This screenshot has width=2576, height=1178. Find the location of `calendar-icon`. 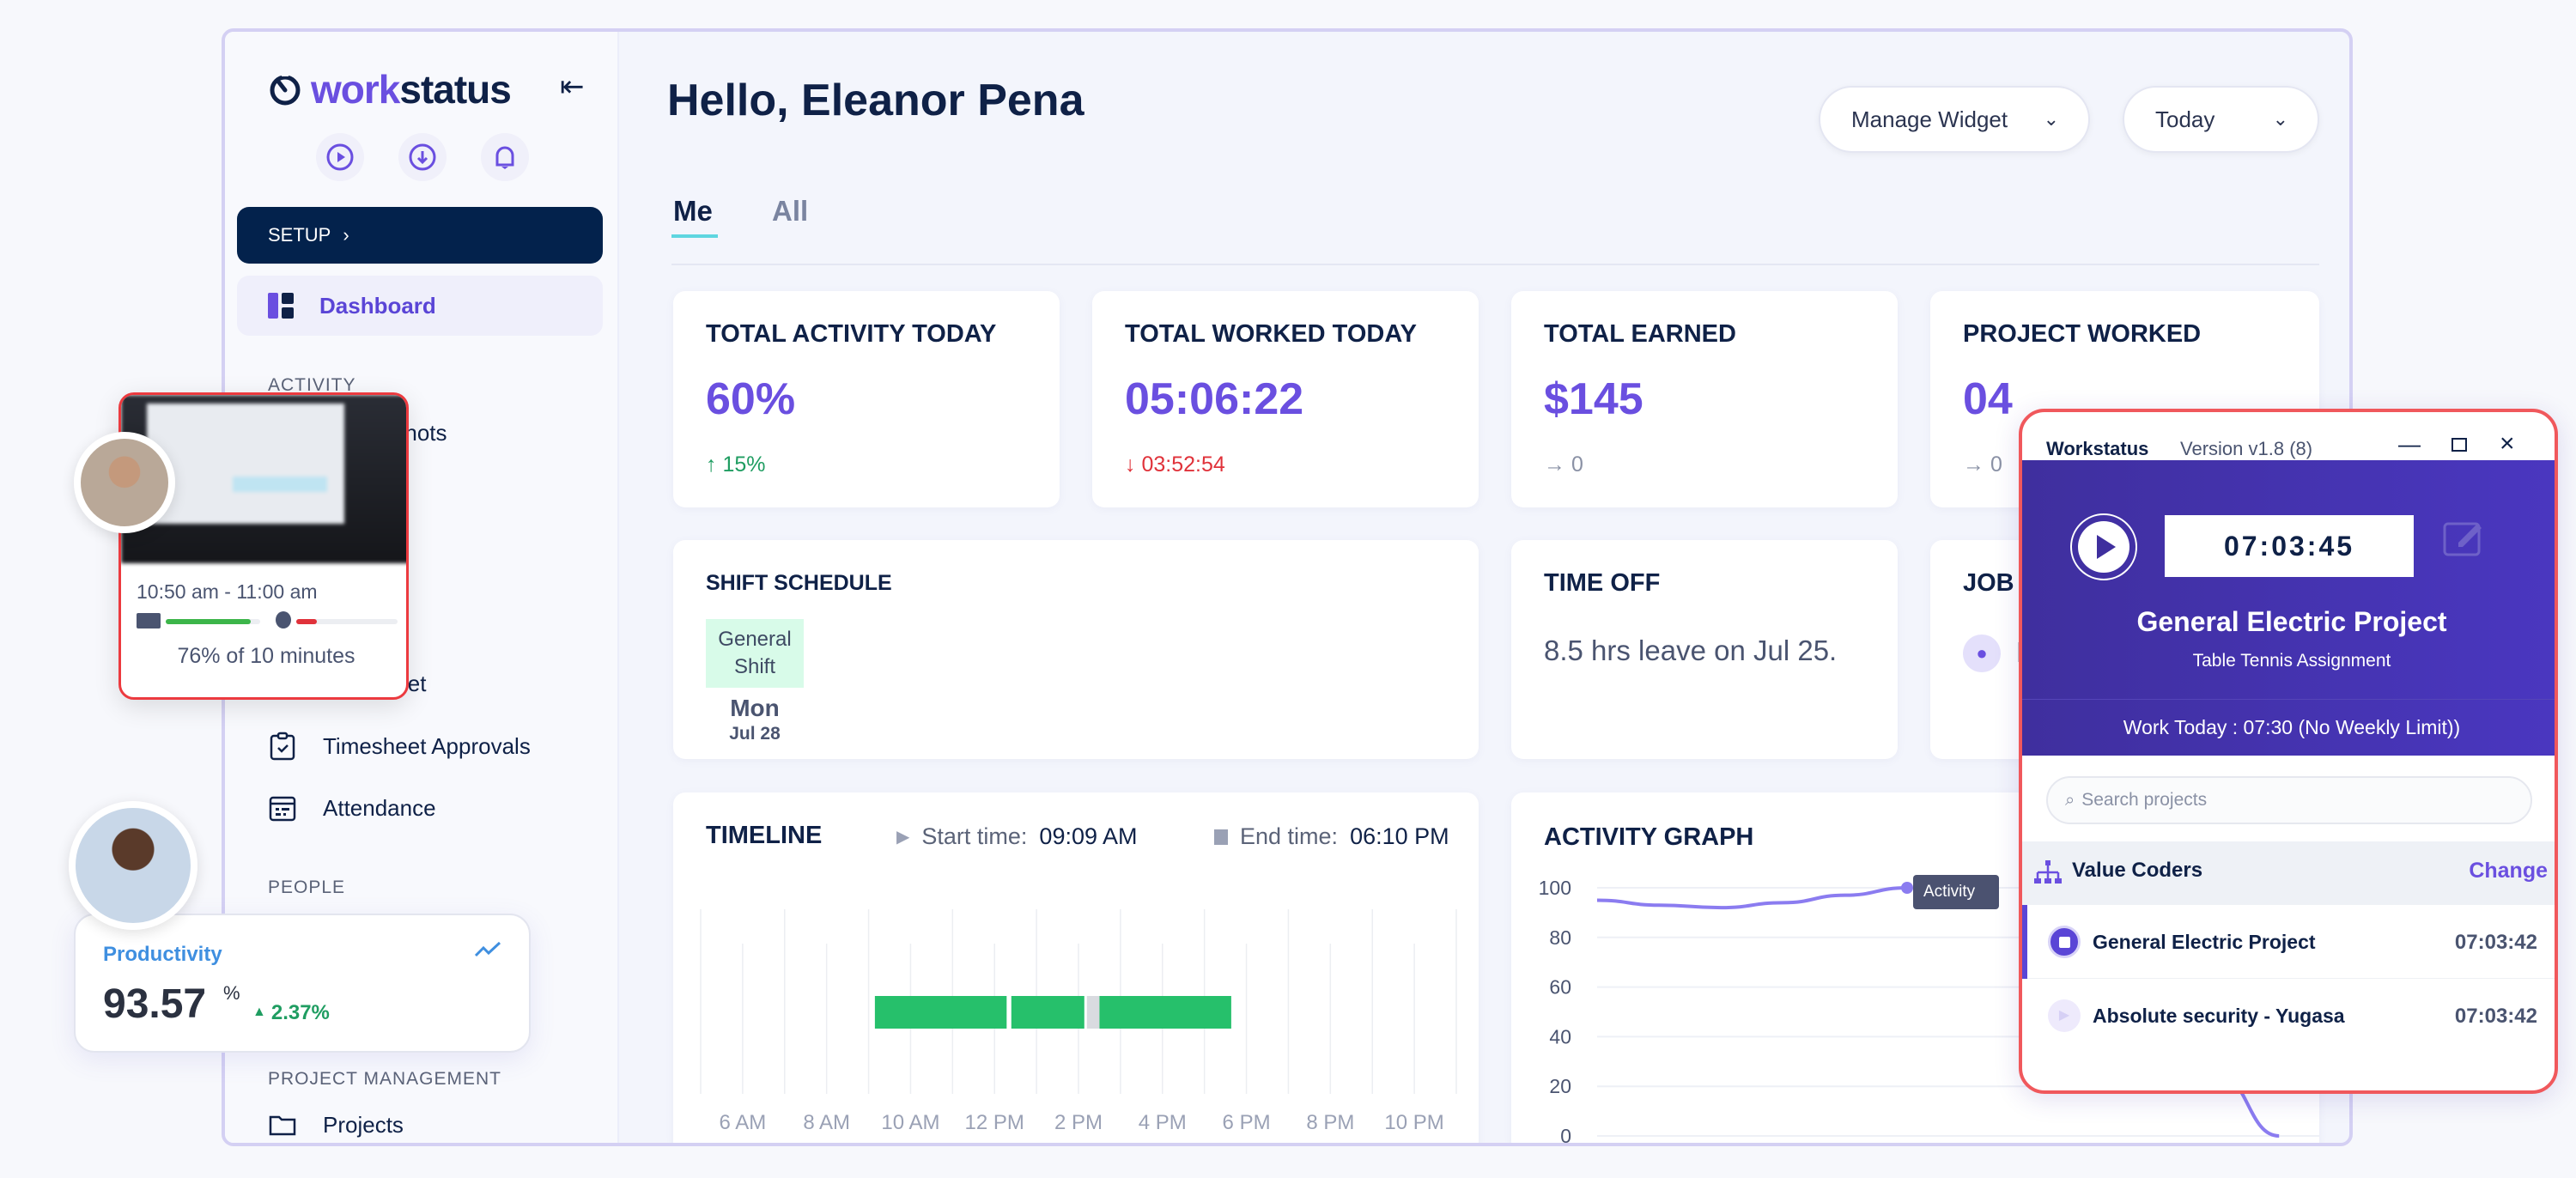

calendar-icon is located at coordinates (282, 809).